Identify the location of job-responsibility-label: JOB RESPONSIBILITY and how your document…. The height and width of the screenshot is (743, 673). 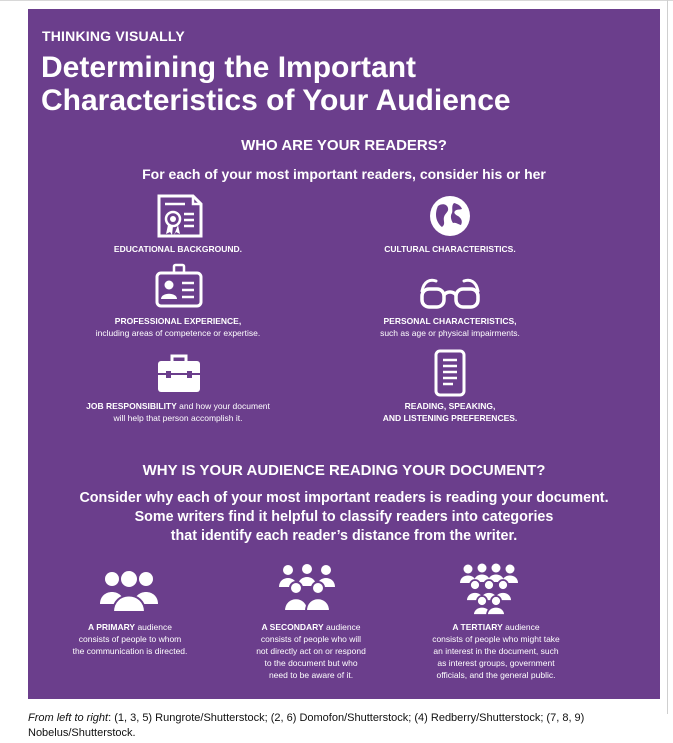
(178, 412).